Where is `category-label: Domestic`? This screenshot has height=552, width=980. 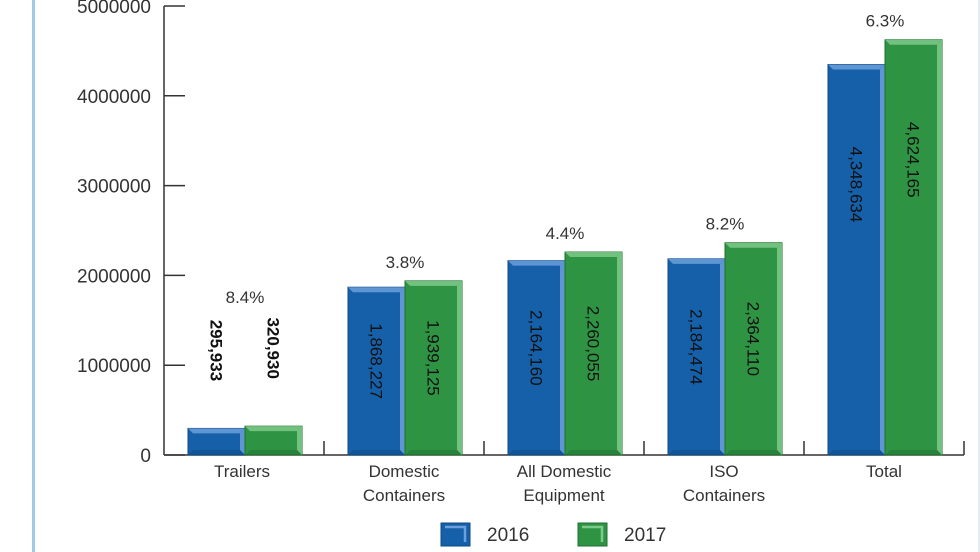
category-label: Domestic is located at coordinates (404, 471).